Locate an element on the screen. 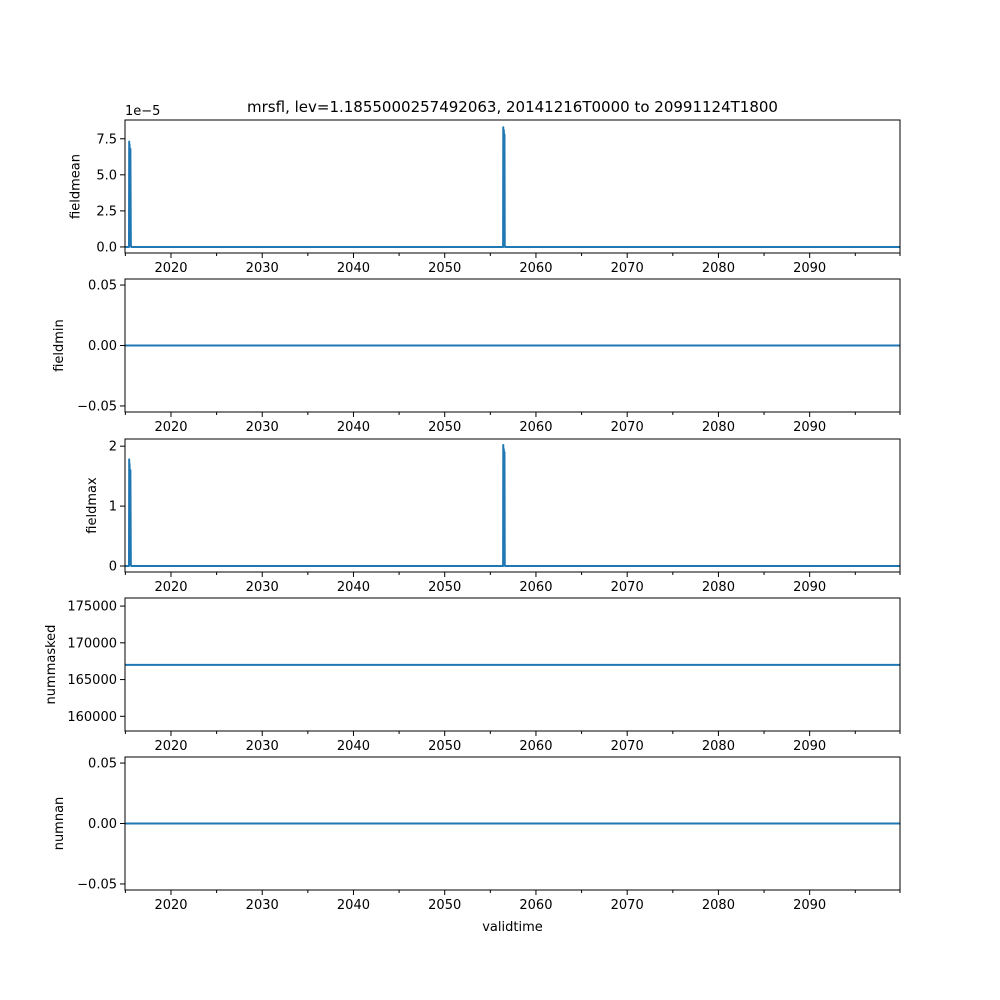  y-tick-label: 170000 is located at coordinates (92, 643).